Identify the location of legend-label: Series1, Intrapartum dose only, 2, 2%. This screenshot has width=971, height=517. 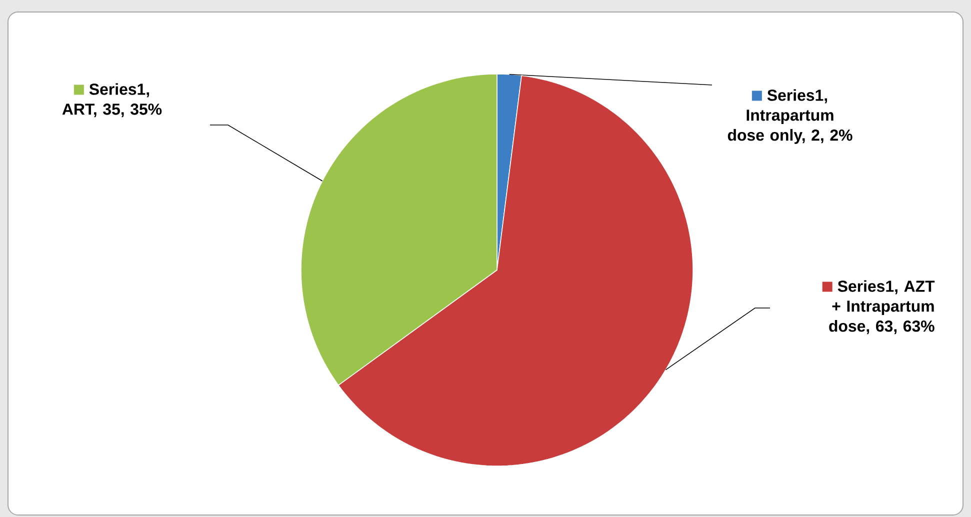
(790, 116).